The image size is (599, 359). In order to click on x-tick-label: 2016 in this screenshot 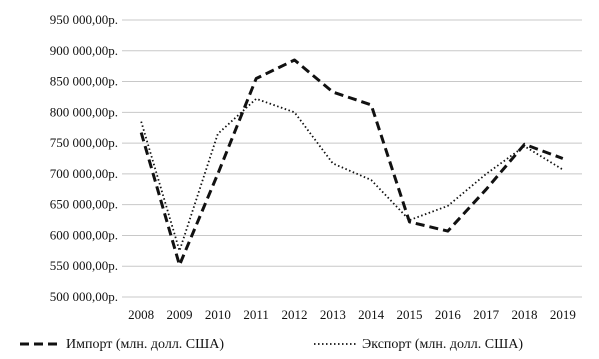, I will do `click(448, 314)`.